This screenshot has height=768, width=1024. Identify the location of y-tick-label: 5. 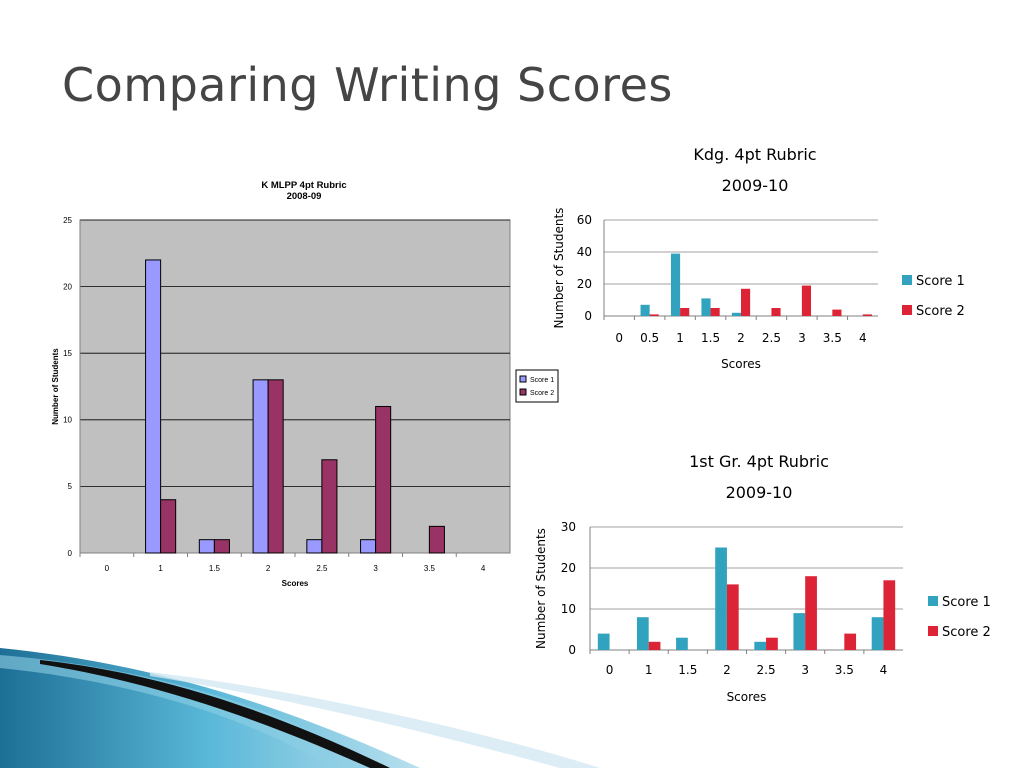
(70, 486).